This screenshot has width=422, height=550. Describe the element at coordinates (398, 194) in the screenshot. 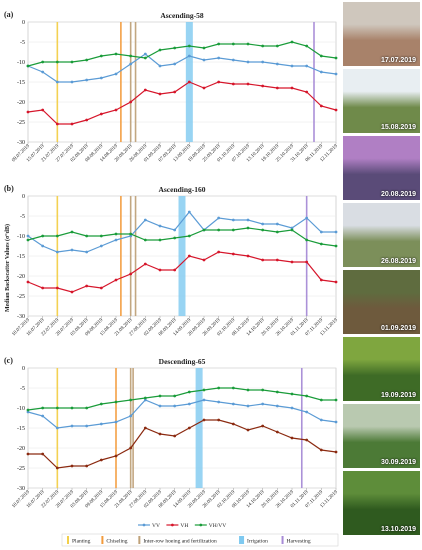

I see `photo-date-label: 20.08.2019` at that location.